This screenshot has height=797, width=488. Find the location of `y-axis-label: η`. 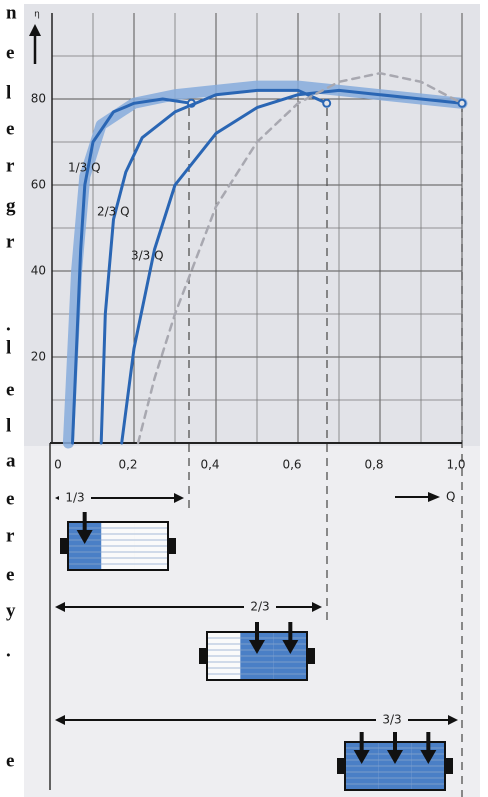

y-axis-label: η is located at coordinates (37, 15).